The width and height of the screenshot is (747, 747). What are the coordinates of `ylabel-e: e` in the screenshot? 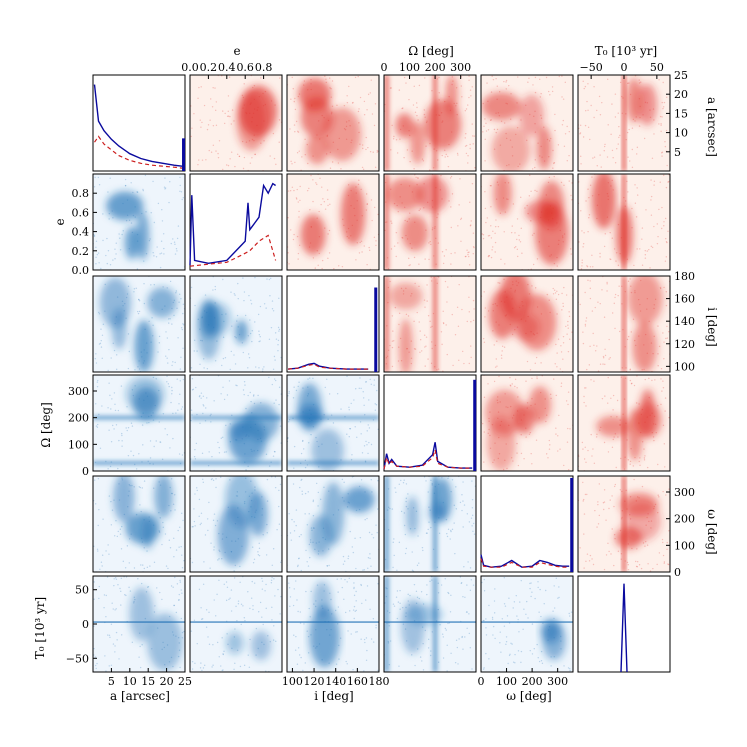 It's located at (60, 221).